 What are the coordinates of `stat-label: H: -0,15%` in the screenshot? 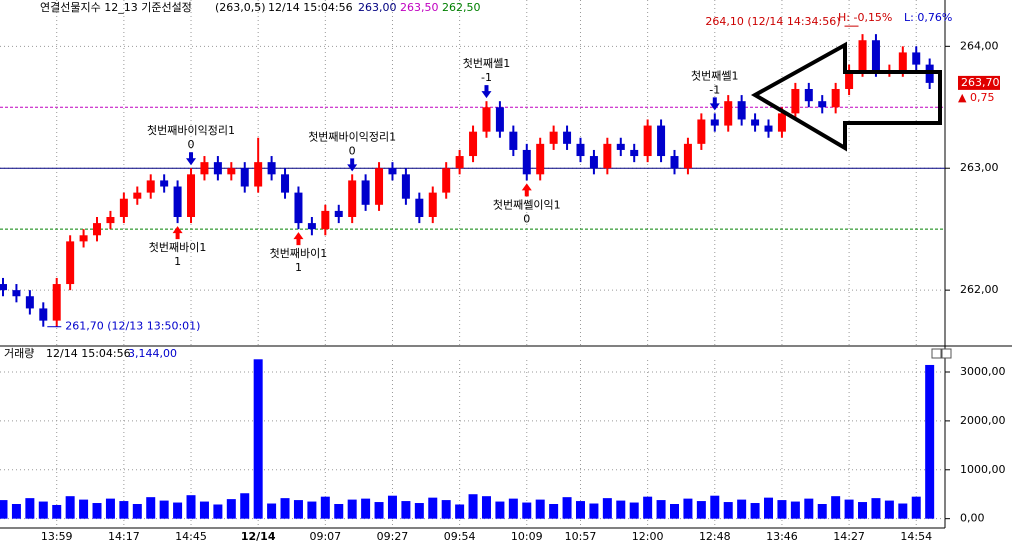 It's located at (865, 17).